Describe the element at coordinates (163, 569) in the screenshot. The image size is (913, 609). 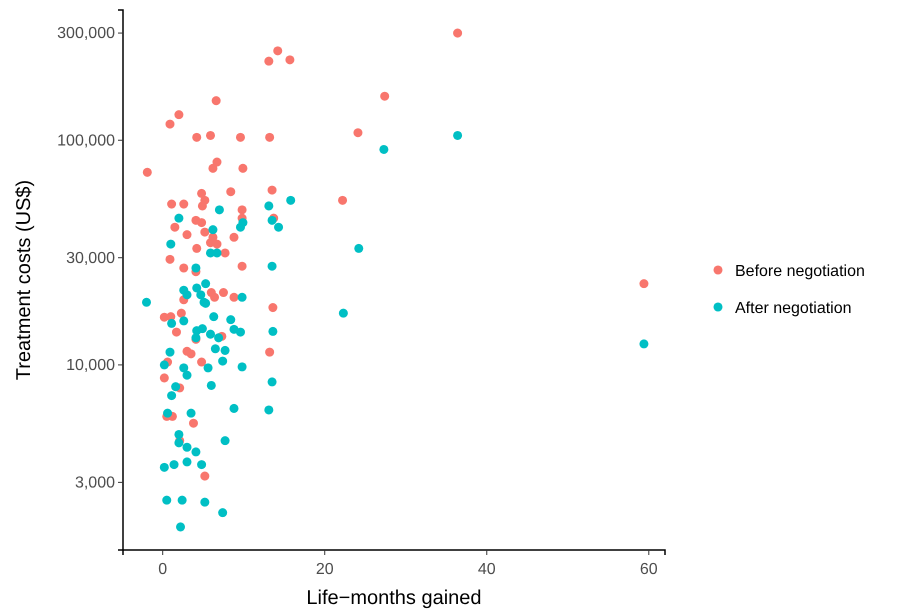
I see `x-tick-label: 0` at that location.